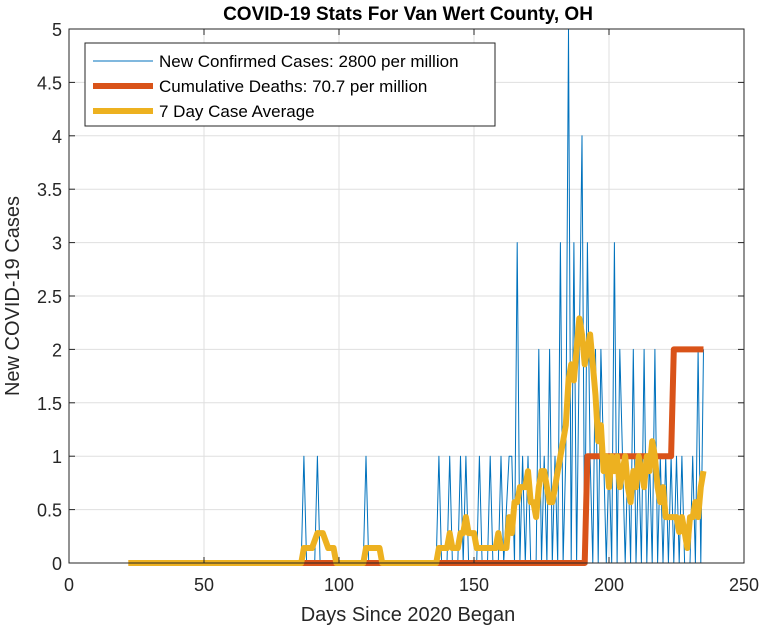 The height and width of the screenshot is (630, 766). I want to click on x-tick-label: 200, so click(609, 585).